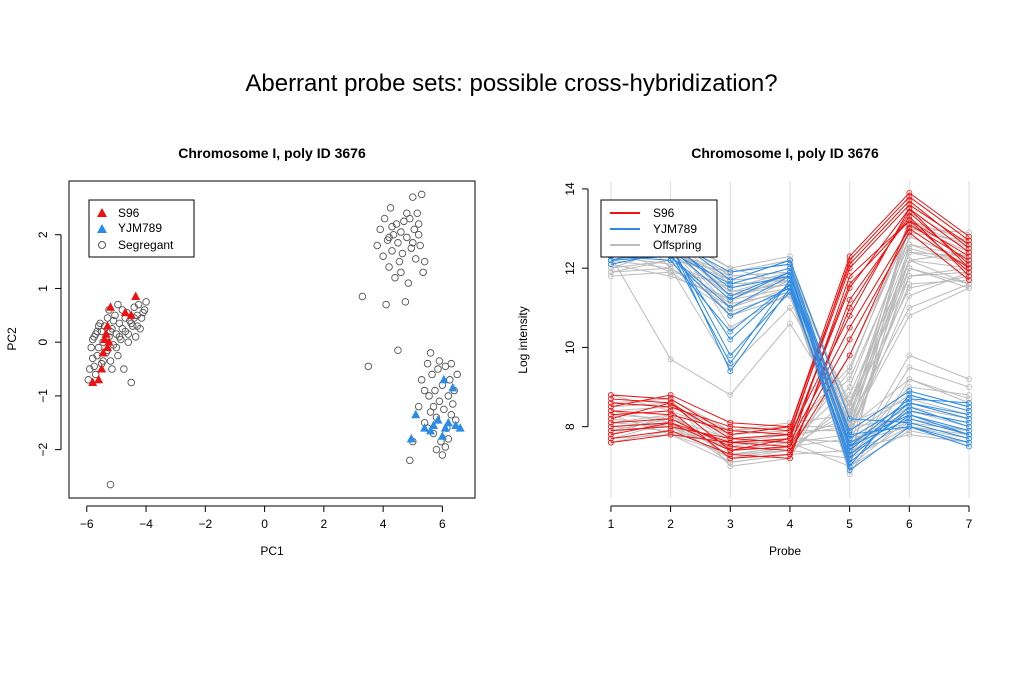 Image resolution: width=1023 pixels, height=682 pixels. Describe the element at coordinates (102, 228) in the screenshot. I see `legend-yjm789-triangle` at that location.